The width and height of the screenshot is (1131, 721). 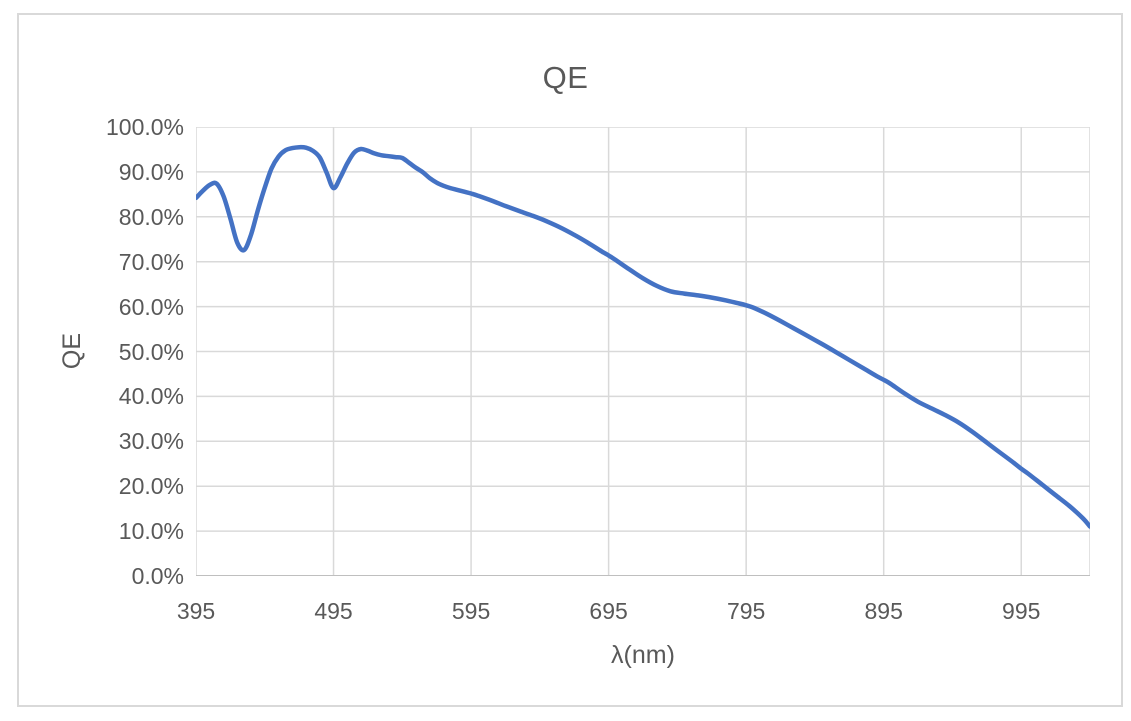 What do you see at coordinates (643, 655) in the screenshot?
I see `x-axis-title: λ(nm)` at bounding box center [643, 655].